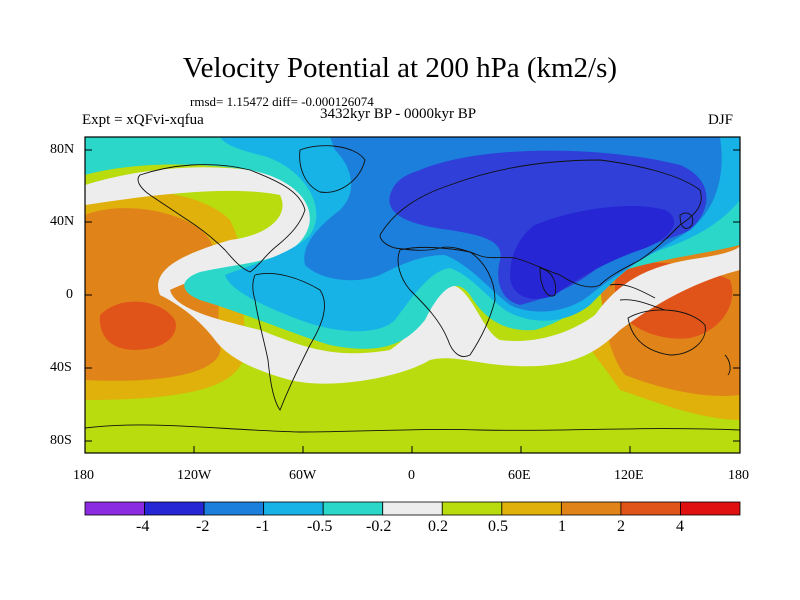  Describe the element at coordinates (738, 475) in the screenshot. I see `lon-label-180e: 180` at that location.